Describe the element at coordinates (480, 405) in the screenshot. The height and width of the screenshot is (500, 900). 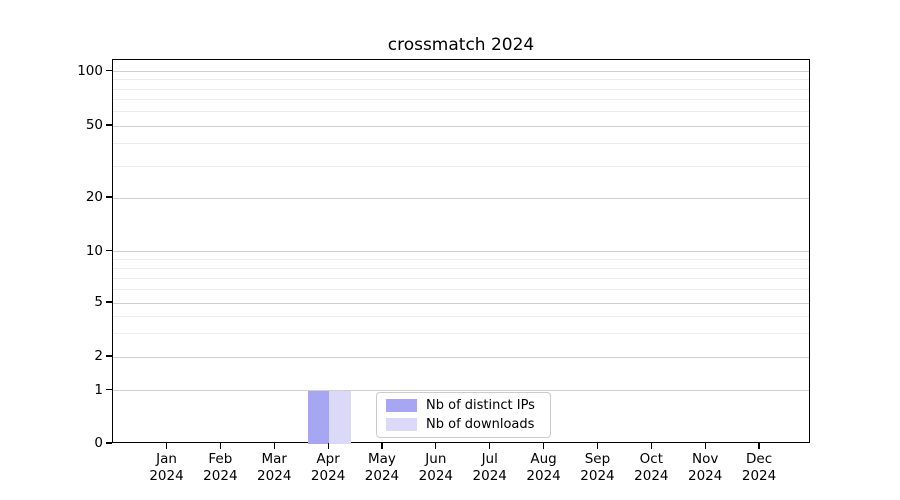
I see `legend-label-distinct-ips: Nb of distinct IPs` at that location.